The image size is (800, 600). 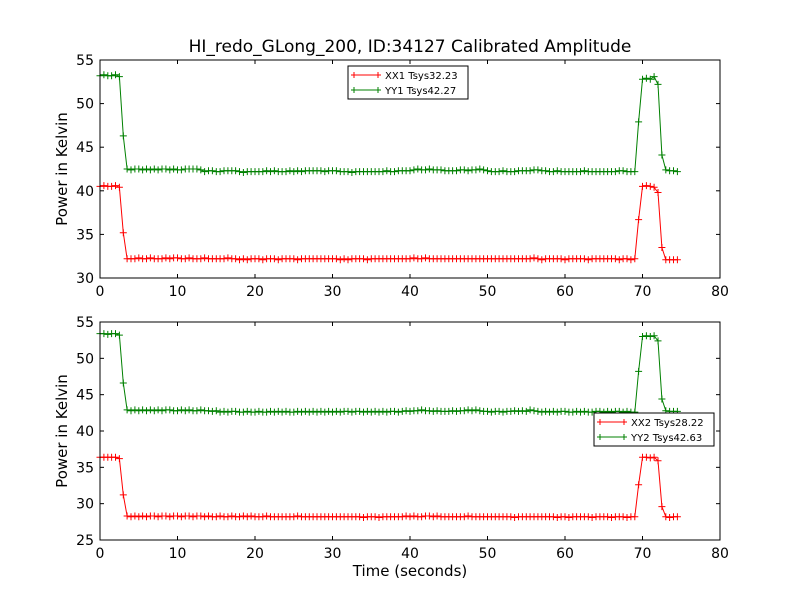 What do you see at coordinates (333, 554) in the screenshot?
I see `x-tick-label: 30` at bounding box center [333, 554].